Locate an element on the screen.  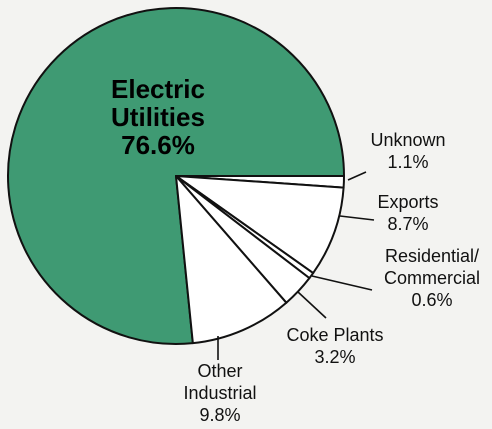
label-text-exports: Exports is located at coordinates (407, 202).